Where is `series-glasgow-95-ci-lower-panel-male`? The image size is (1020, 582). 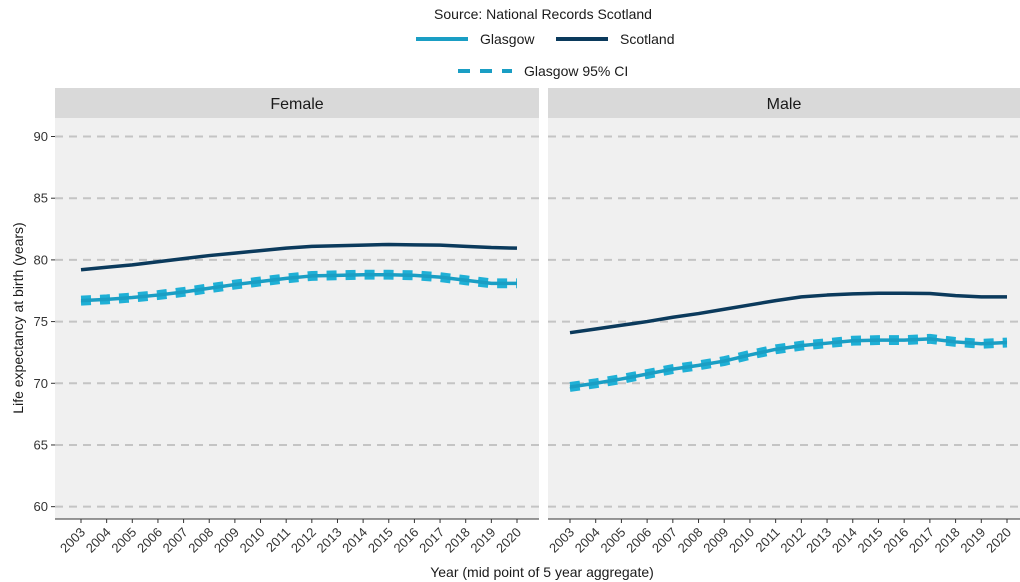 series-glasgow-95-ci-lower-panel-male is located at coordinates (788, 365).